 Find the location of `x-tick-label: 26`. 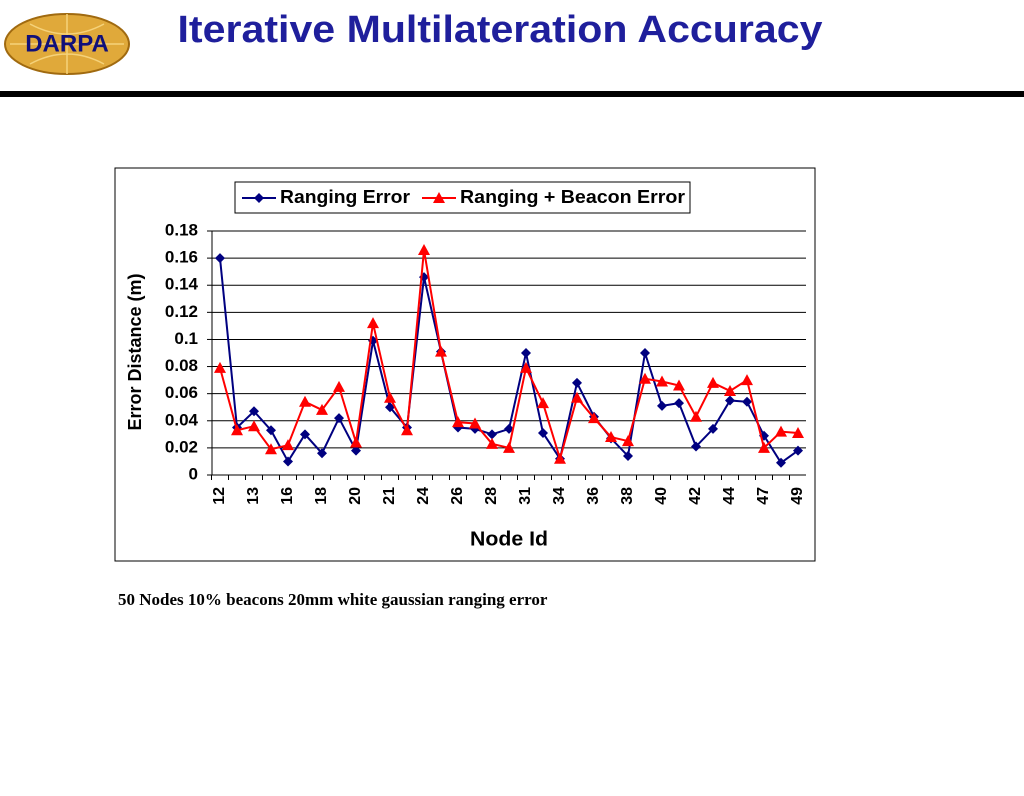

x-tick-label: 26 is located at coordinates (457, 496).